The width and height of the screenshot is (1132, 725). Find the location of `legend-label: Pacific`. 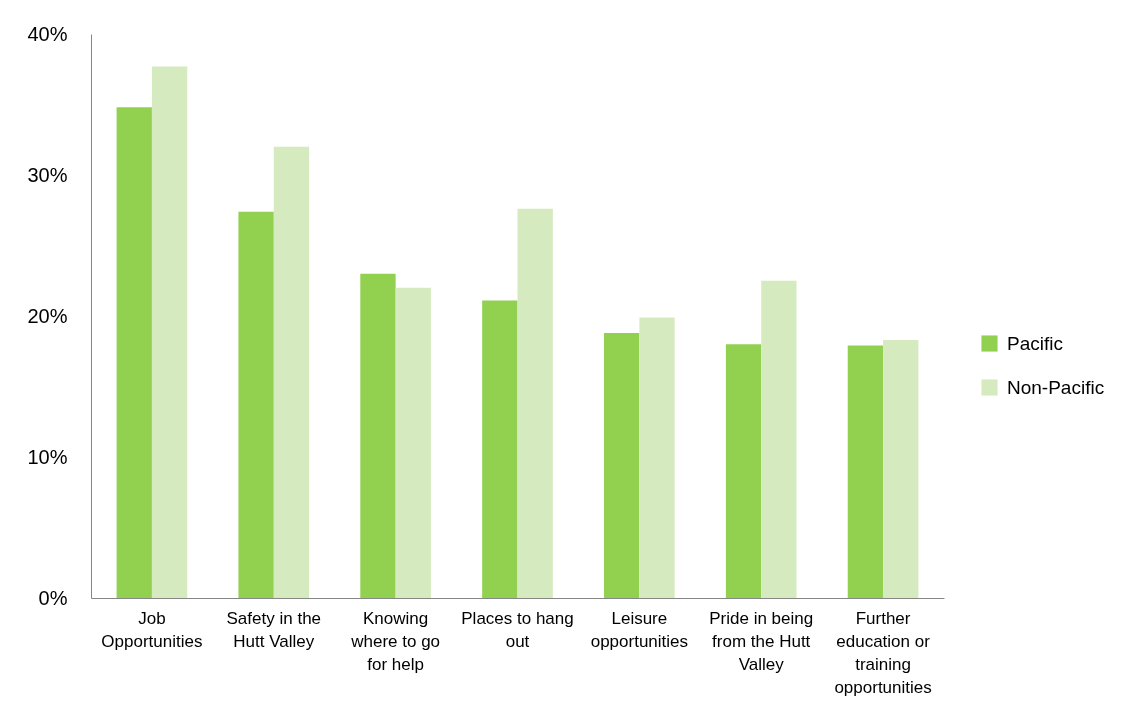

legend-label: Pacific is located at coordinates (1035, 343).